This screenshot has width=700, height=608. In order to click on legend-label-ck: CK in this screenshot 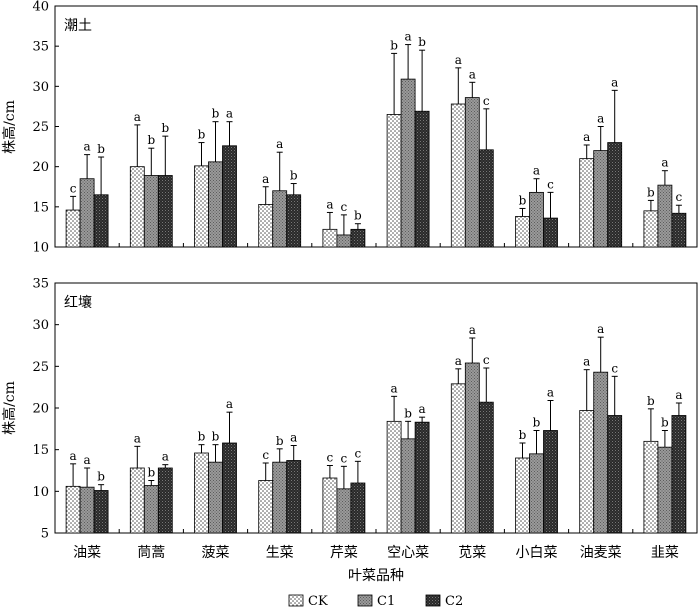, I will do `click(318, 601)`.